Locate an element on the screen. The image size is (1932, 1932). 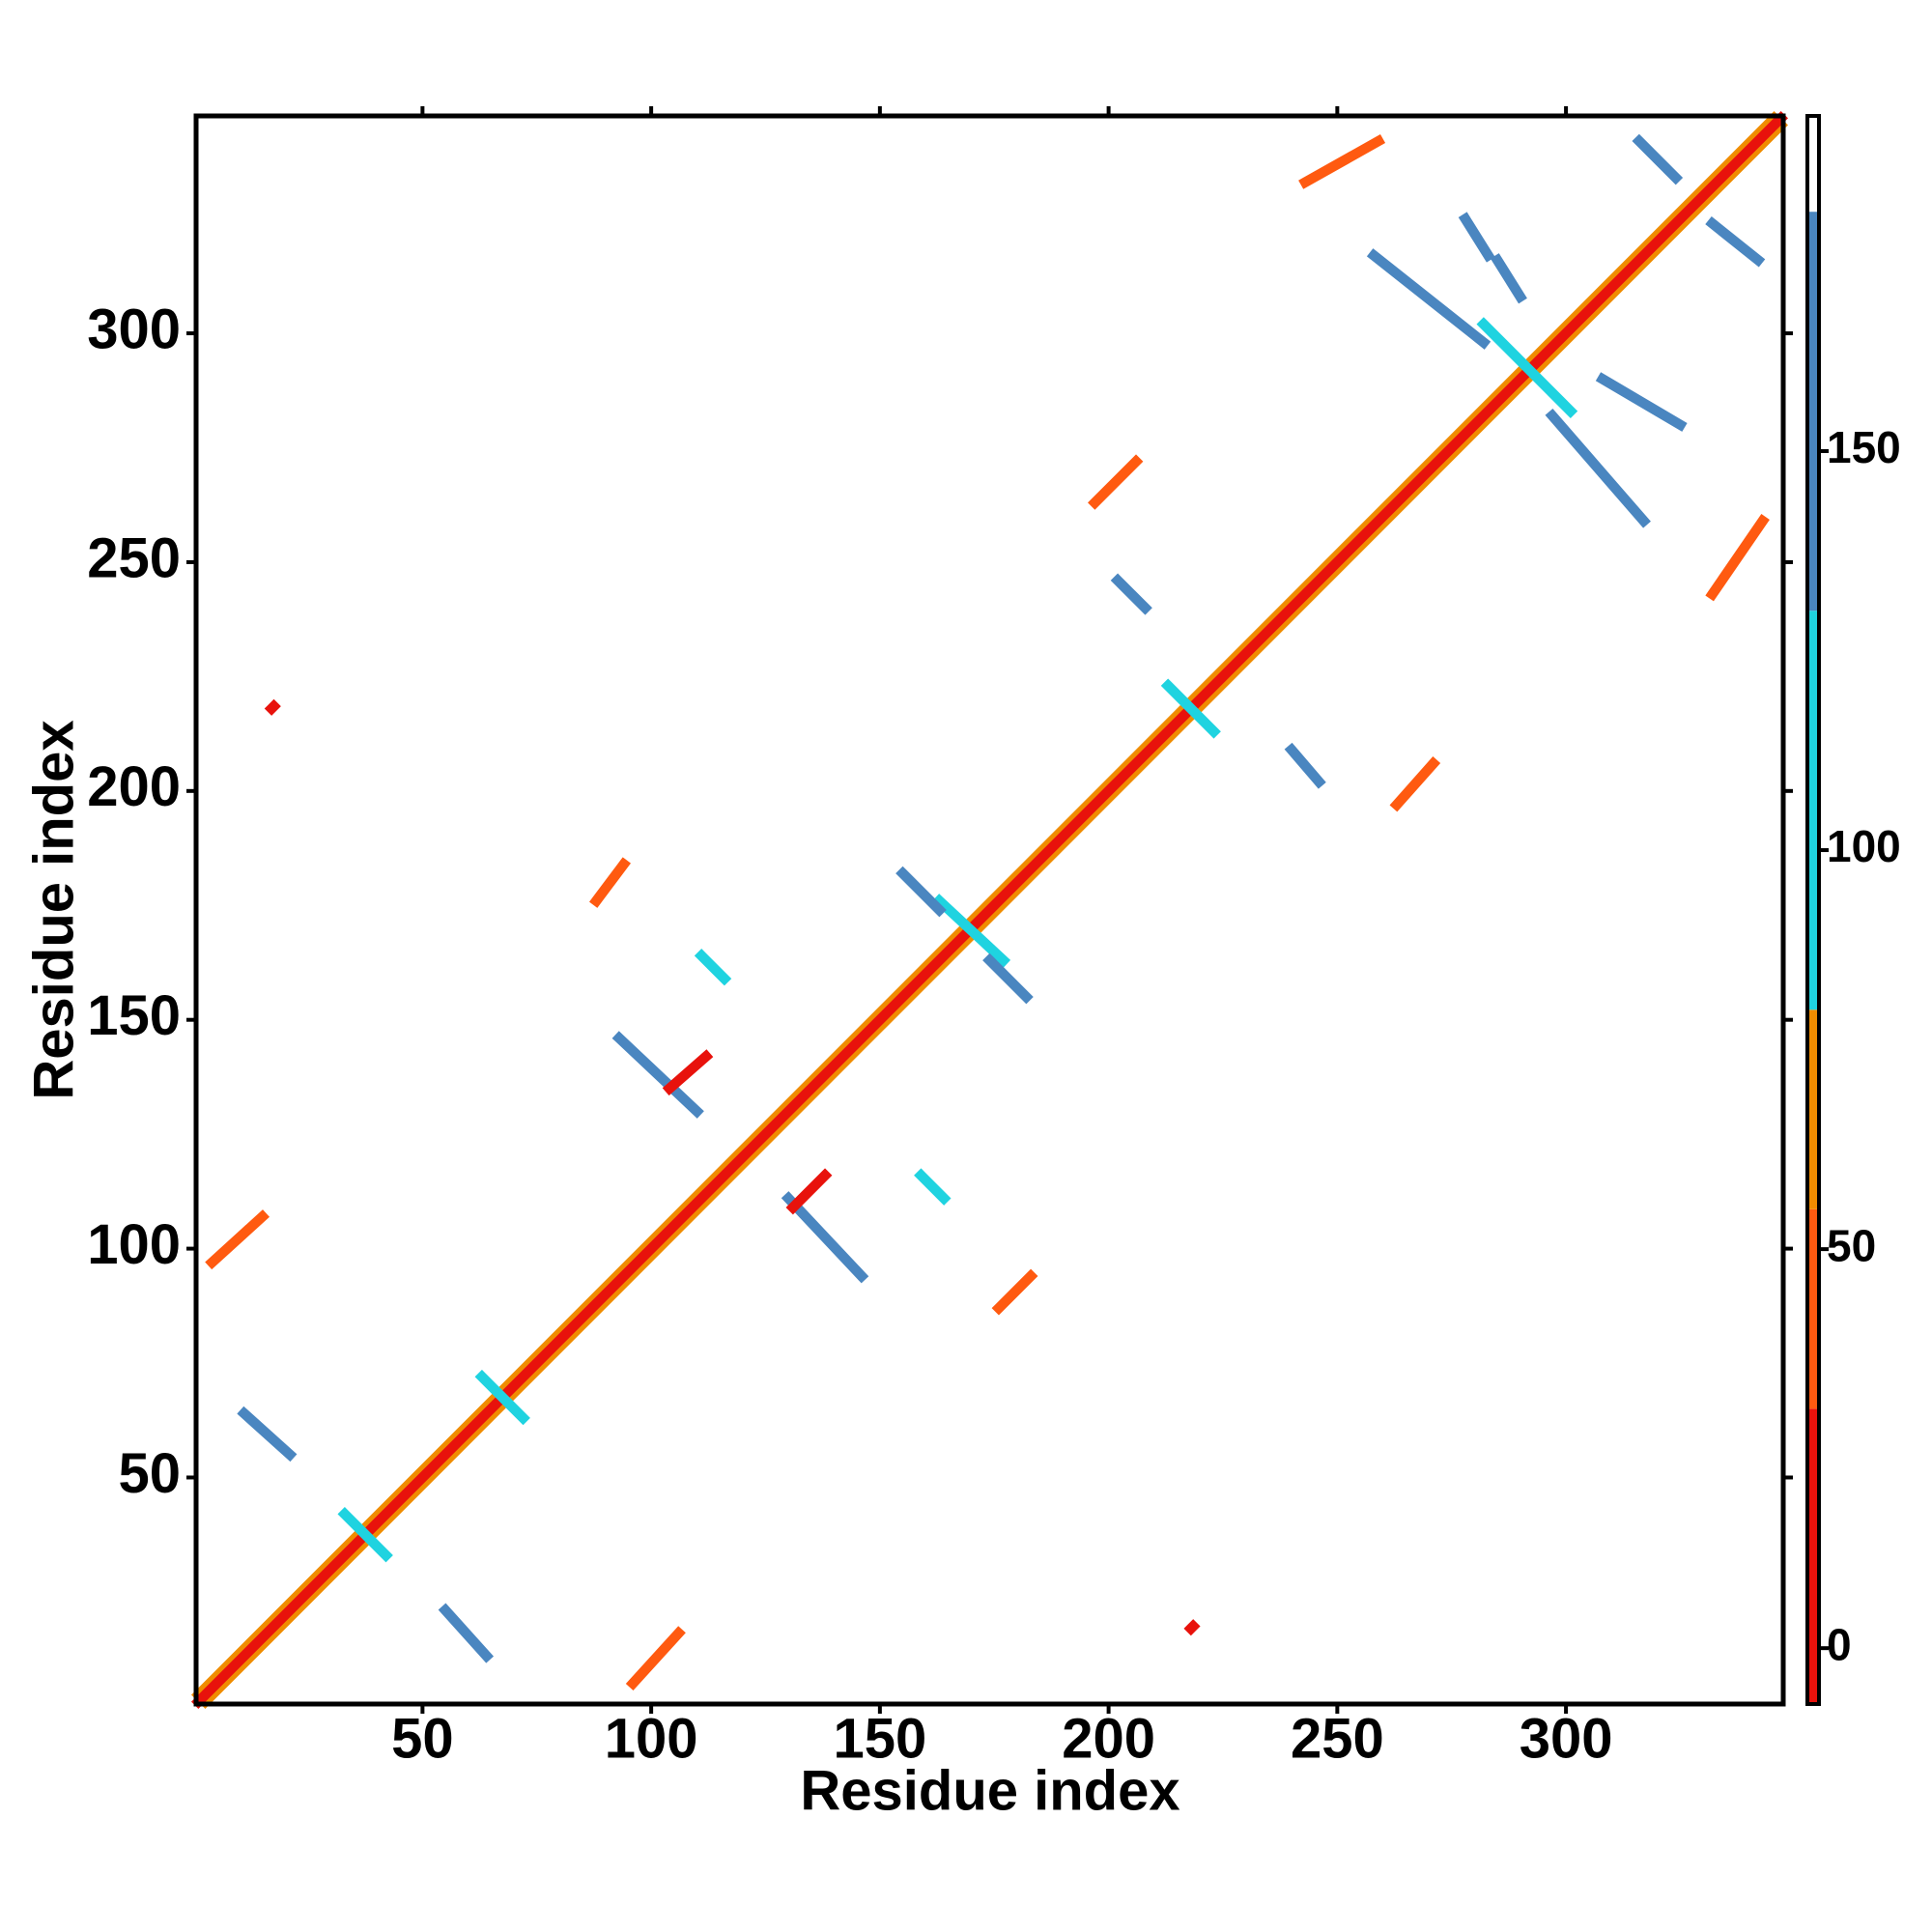
x-axis-label: Residue index is located at coordinates (989, 1790).